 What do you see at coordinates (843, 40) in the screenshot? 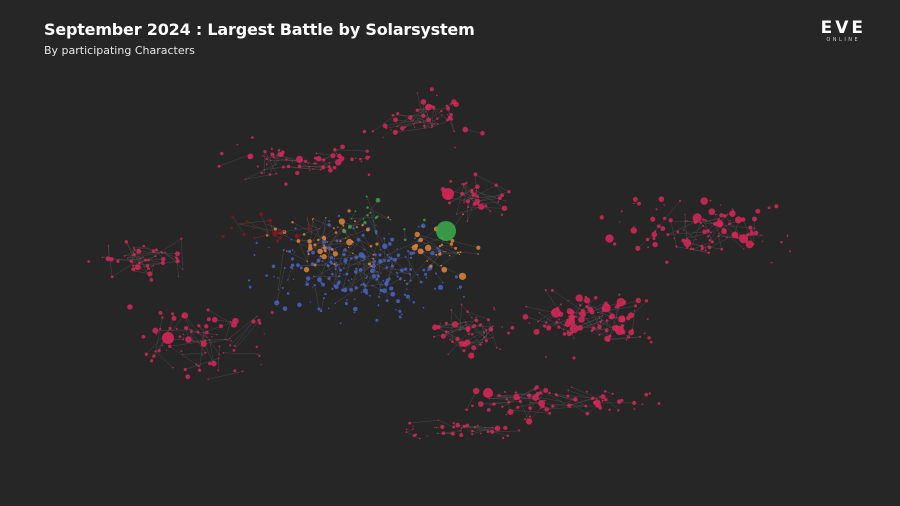
I see `logo-subtext: ONLINE` at bounding box center [843, 40].